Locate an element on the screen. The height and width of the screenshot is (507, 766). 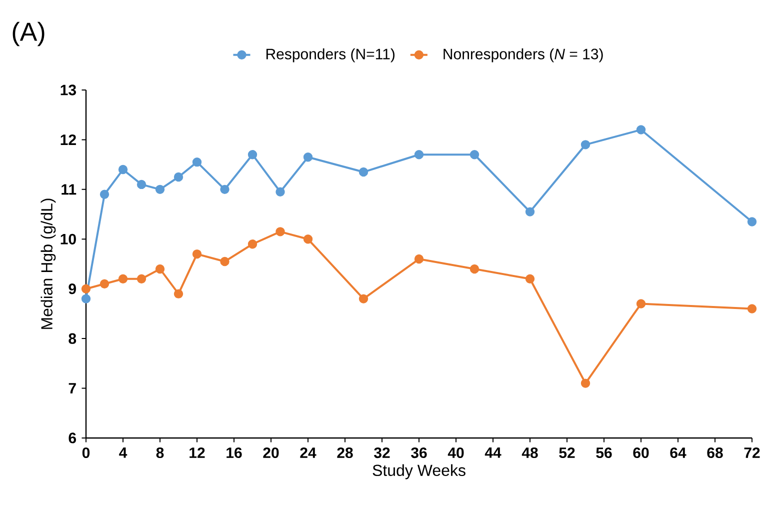
x-tick-label: 40 is located at coordinates (456, 452).